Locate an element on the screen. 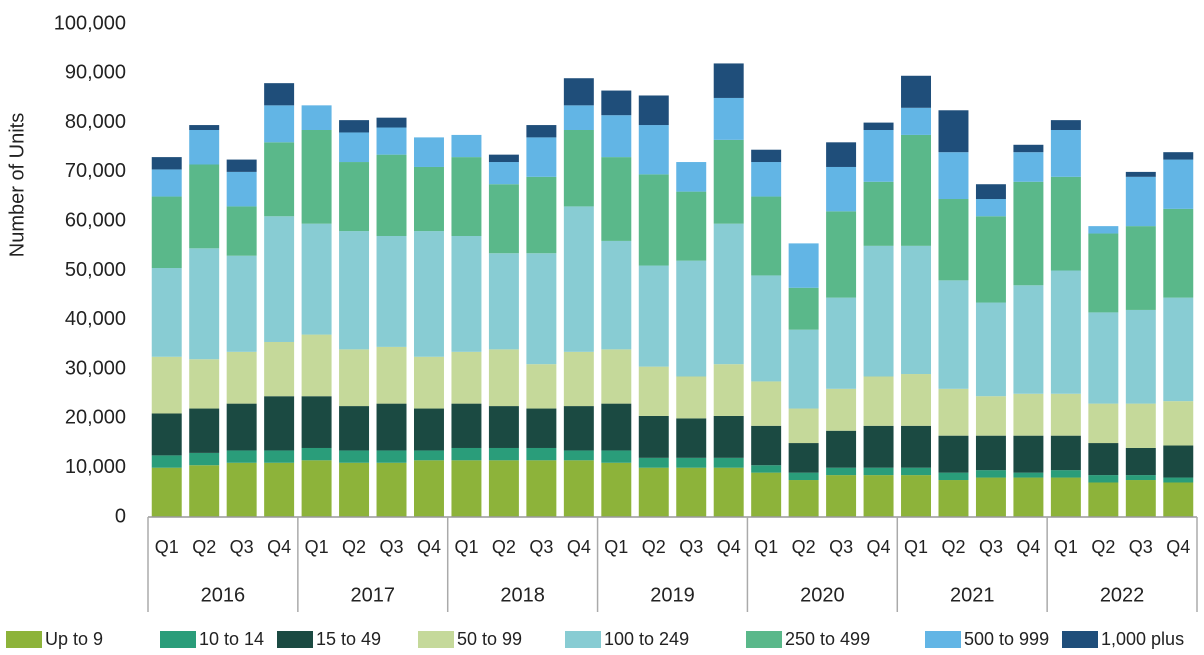 The width and height of the screenshot is (1204, 655). legend-label: 100 to 249 is located at coordinates (646, 639).